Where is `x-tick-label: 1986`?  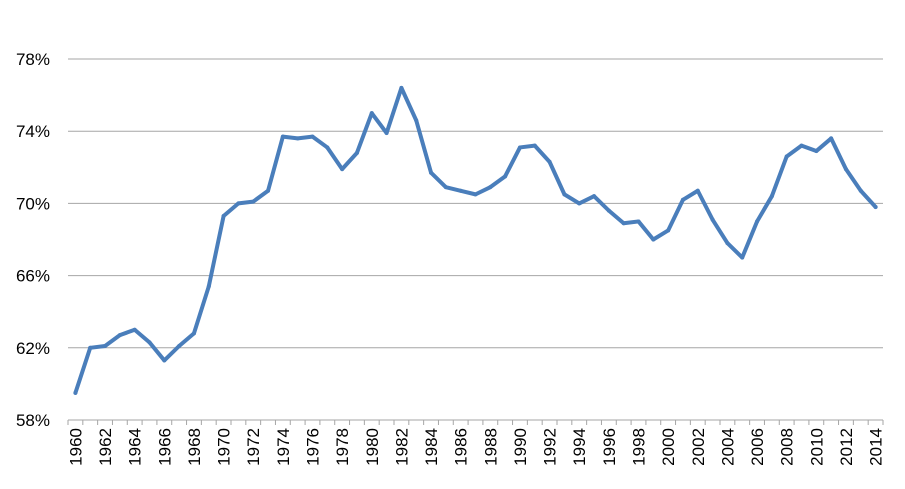
x-tick-label: 1986 is located at coordinates (461, 447).